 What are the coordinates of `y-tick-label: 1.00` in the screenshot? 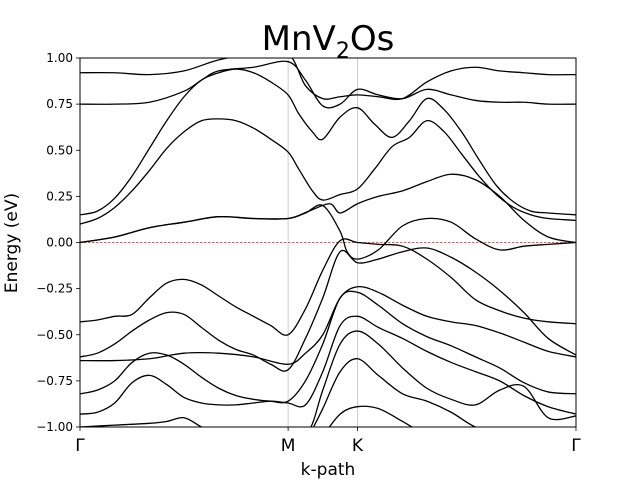 It's located at (59, 58).